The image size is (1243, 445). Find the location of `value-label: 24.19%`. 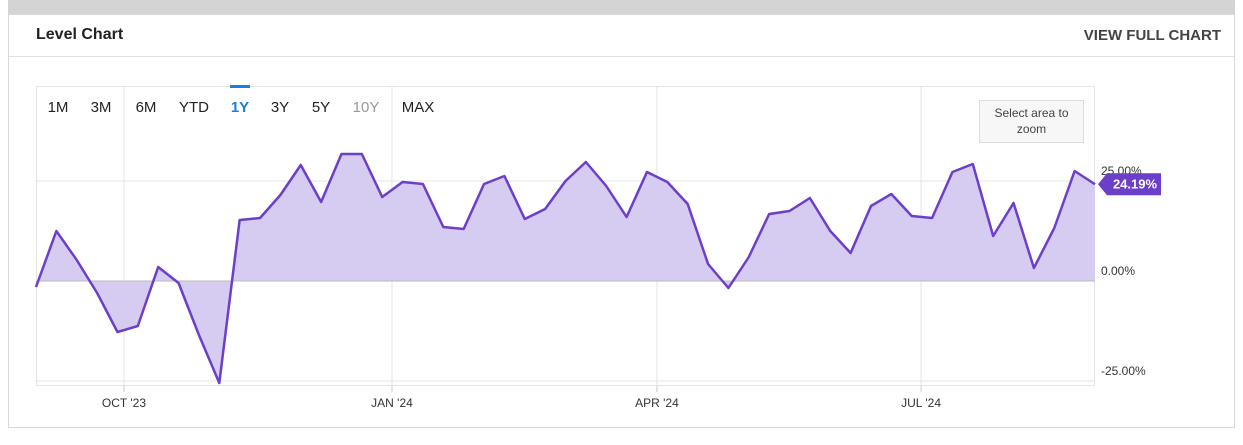

value-label: 24.19% is located at coordinates (1135, 184).